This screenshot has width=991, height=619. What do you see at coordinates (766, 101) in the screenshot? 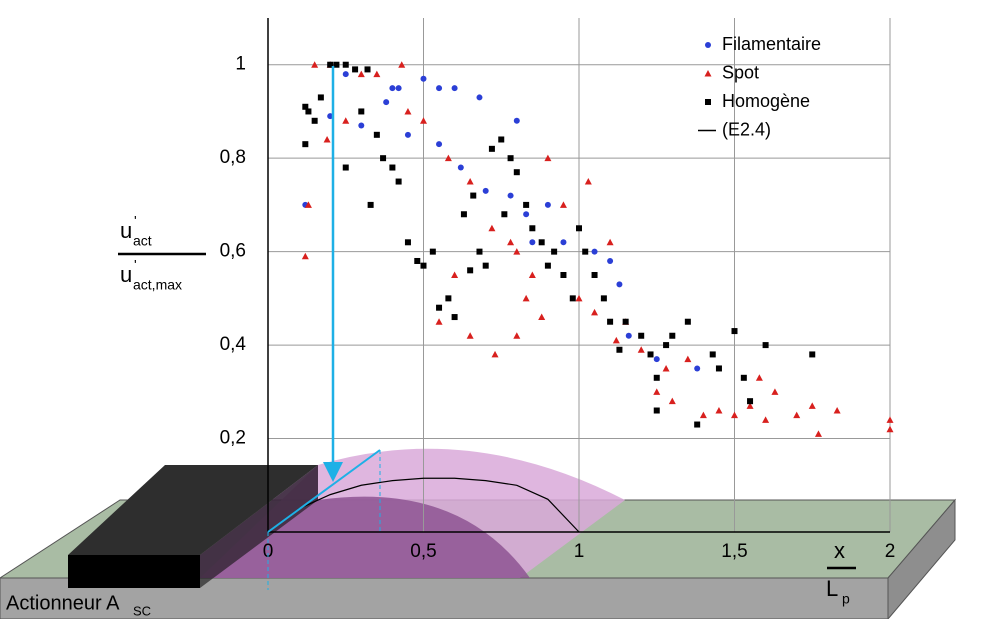
I see `legend-label: Homogène` at bounding box center [766, 101].